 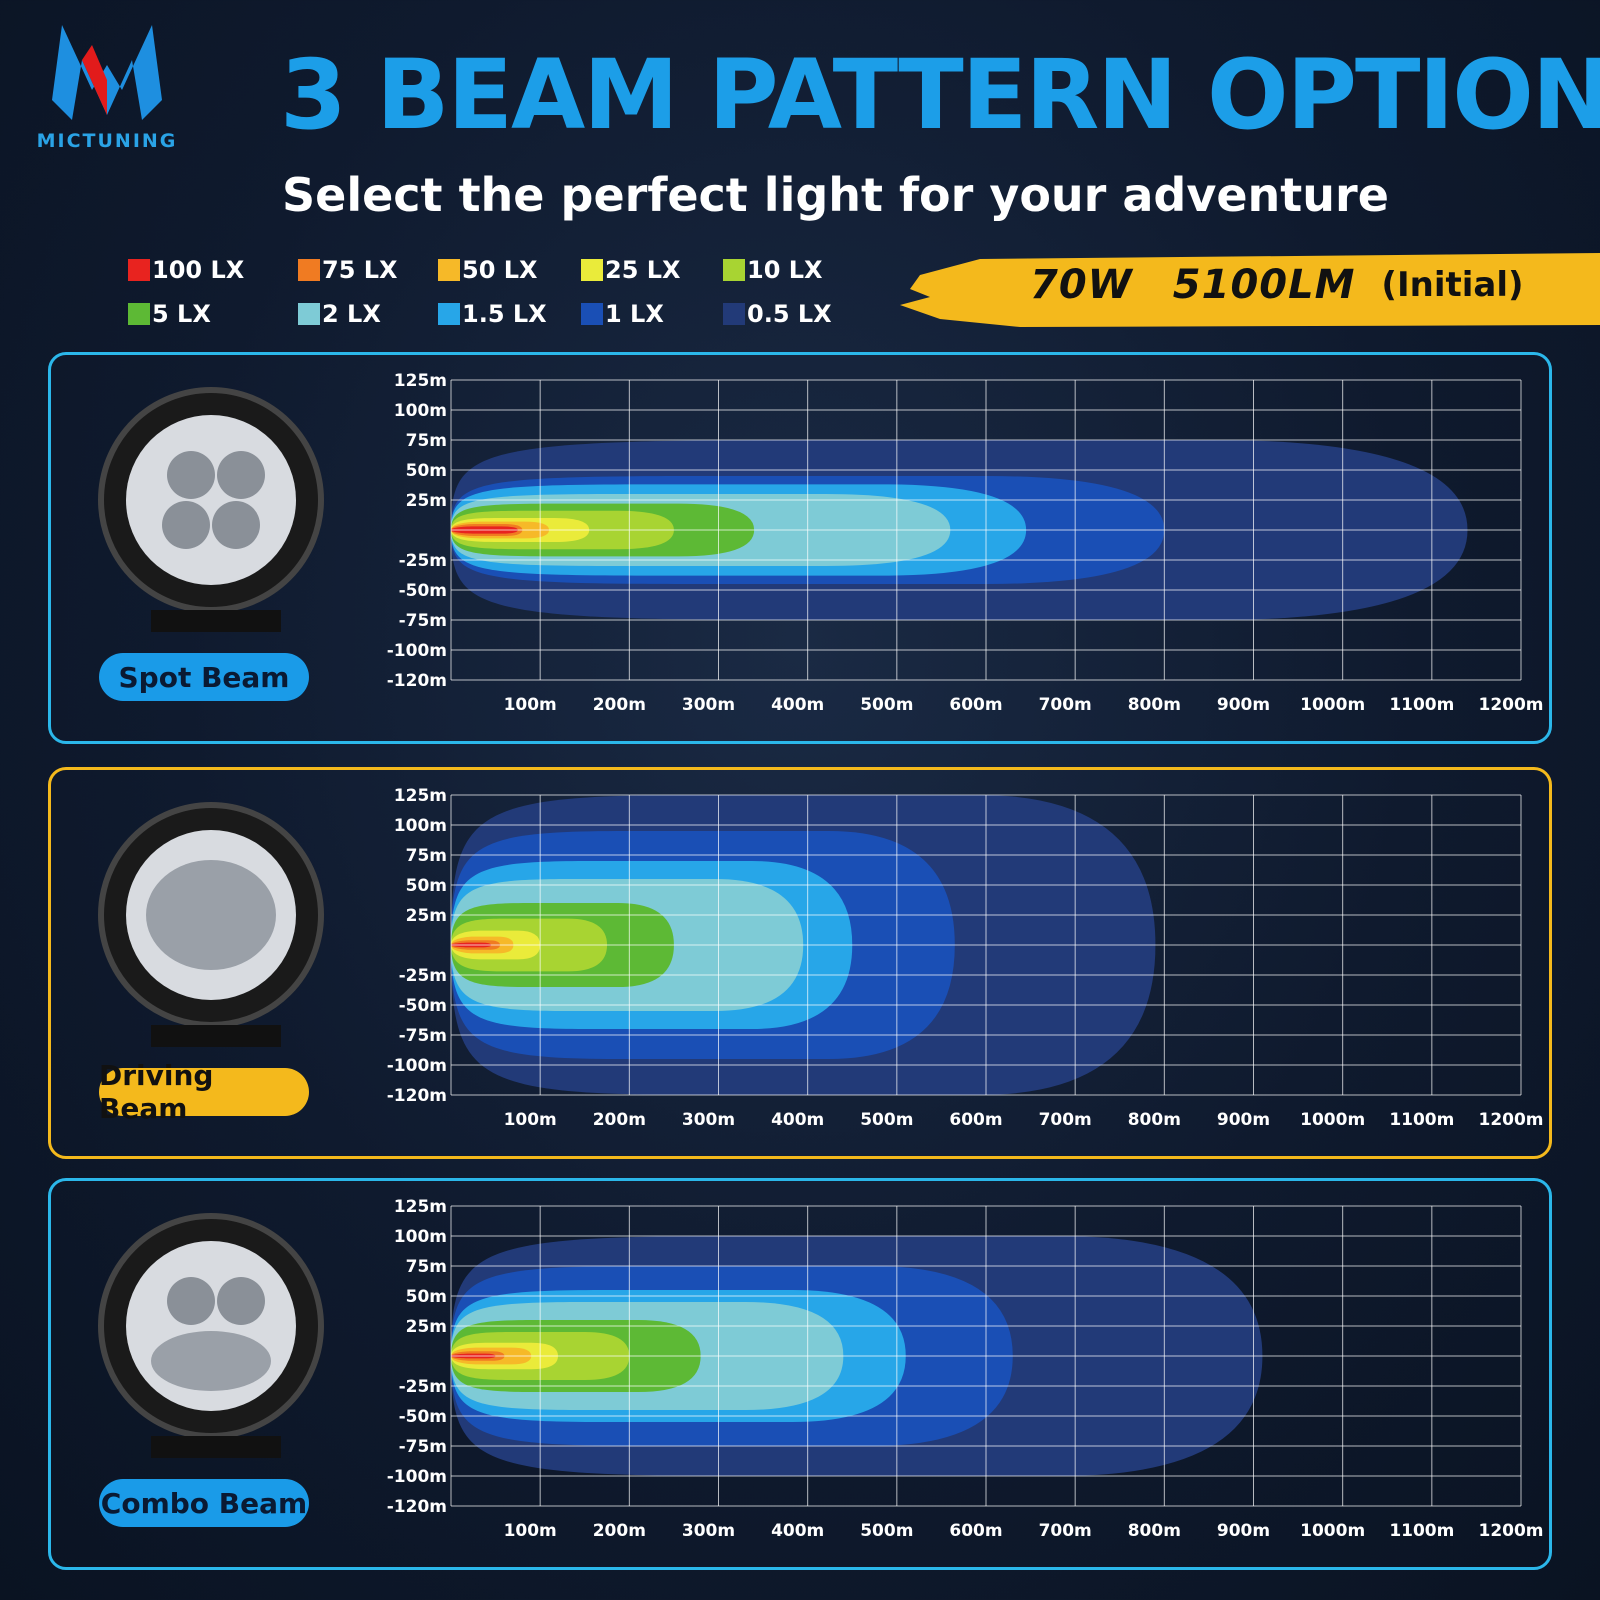 I want to click on legend-item: 100 LX, so click(x=186, y=270).